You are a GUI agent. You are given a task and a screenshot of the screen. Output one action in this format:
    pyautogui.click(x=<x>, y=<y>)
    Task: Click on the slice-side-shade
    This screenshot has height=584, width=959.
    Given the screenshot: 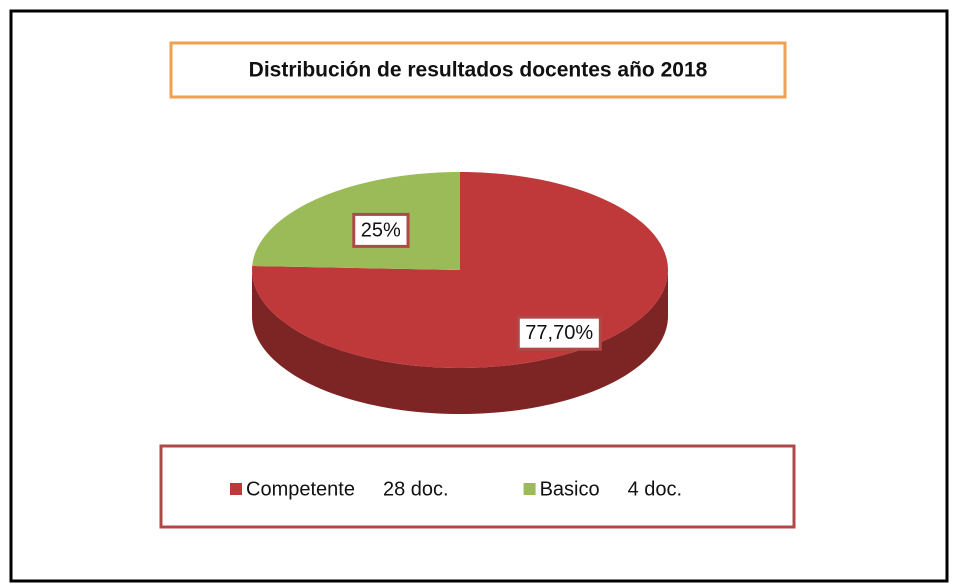 What is the action you would take?
    pyautogui.click(x=460, y=342)
    